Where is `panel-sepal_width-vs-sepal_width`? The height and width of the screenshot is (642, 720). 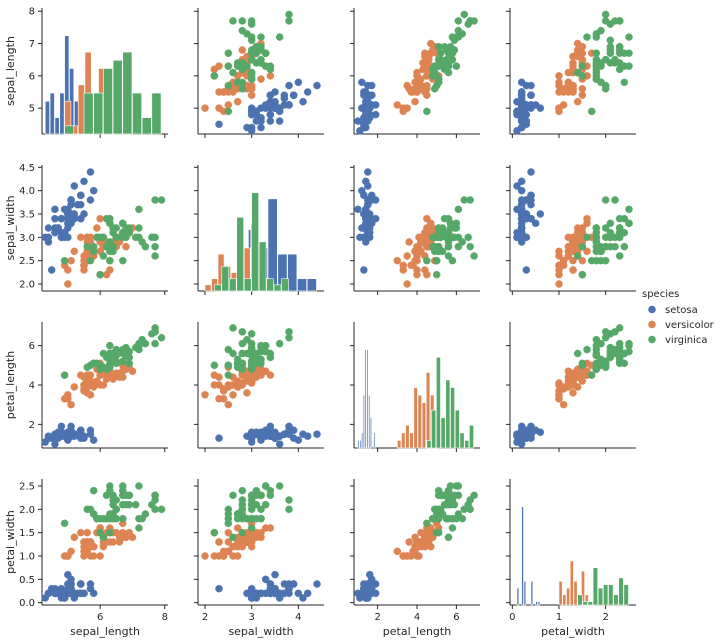 panel-sepal_width-vs-sepal_width is located at coordinates (259, 230).